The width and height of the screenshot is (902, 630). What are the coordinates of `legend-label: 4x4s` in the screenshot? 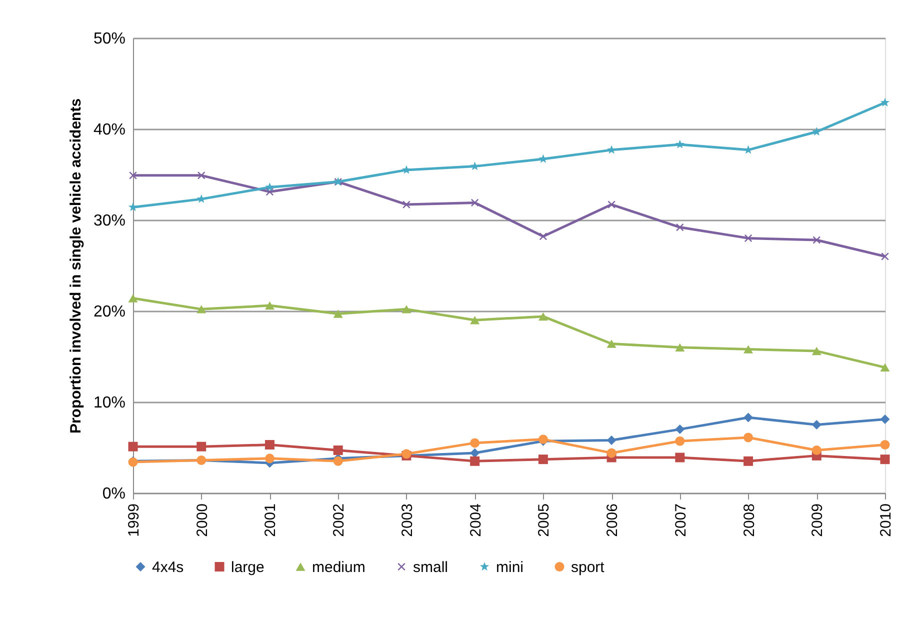 It's located at (168, 567).